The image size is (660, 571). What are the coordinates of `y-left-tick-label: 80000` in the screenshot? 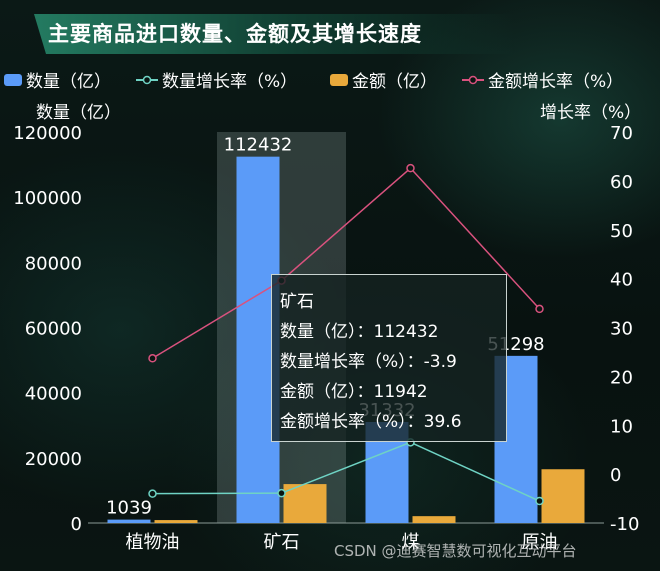 It's located at (53, 263).